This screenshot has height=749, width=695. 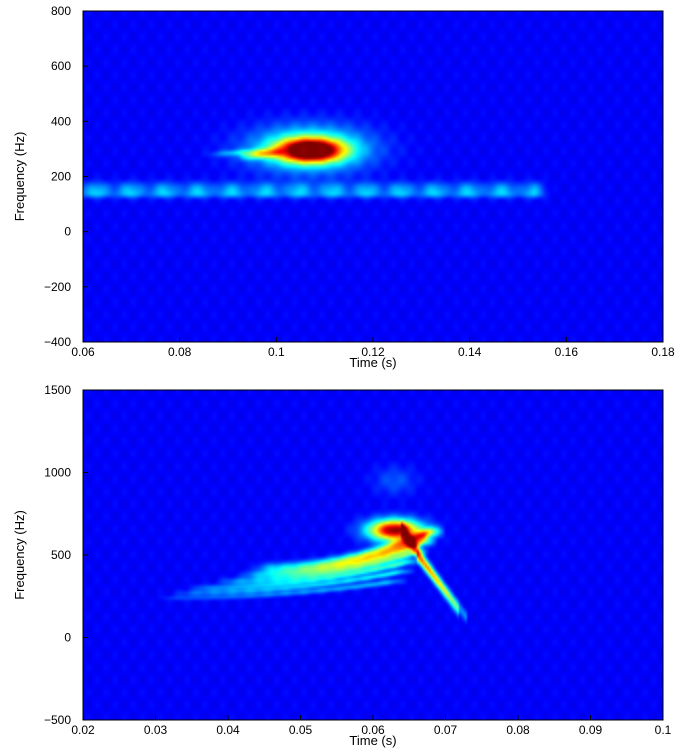 What do you see at coordinates (61, 555) in the screenshot?
I see `y-tick-label: 500` at bounding box center [61, 555].